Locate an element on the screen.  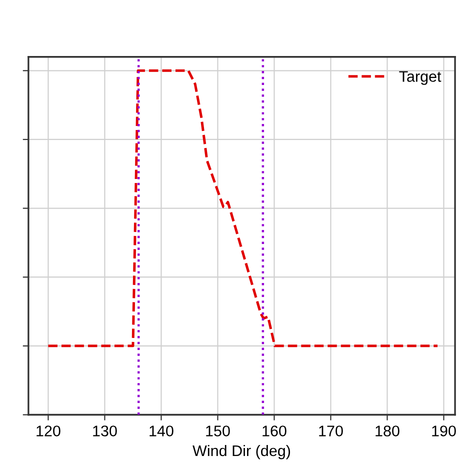
x-tick-label: 150 is located at coordinates (218, 431).